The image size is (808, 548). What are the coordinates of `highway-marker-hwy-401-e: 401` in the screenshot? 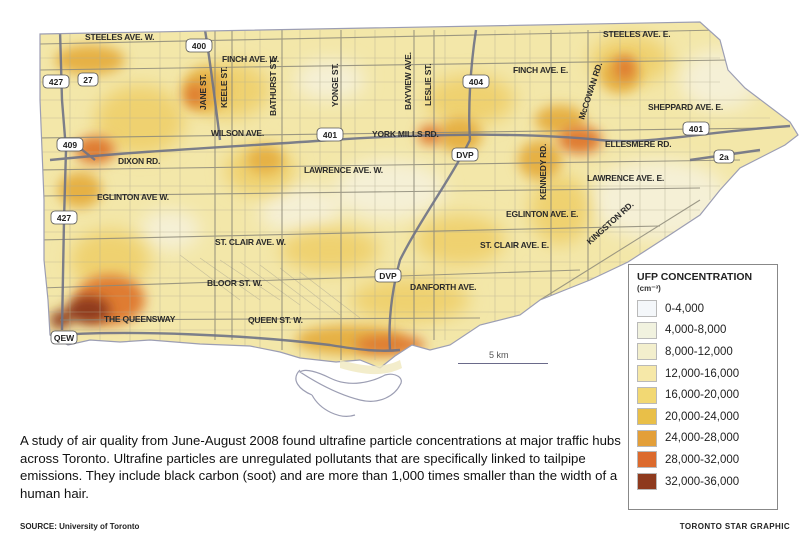 It's located at (696, 128).